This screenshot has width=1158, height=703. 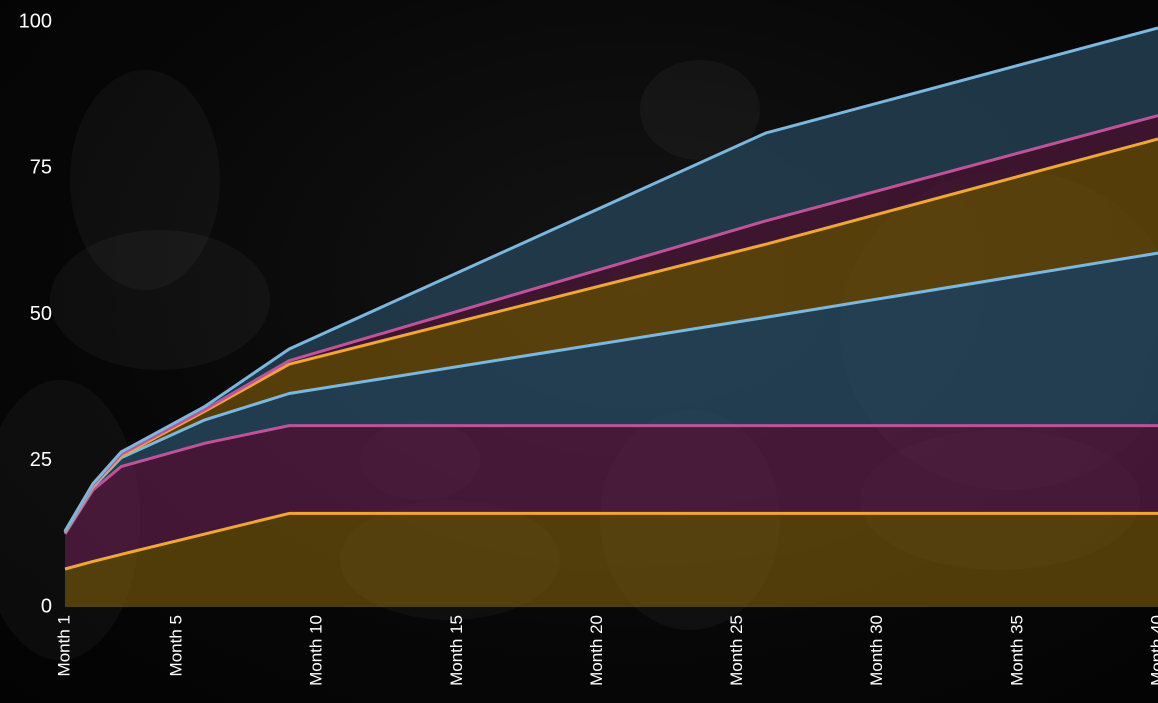 What do you see at coordinates (1016, 650) in the screenshot?
I see `x-tick-label: Month 35` at bounding box center [1016, 650].